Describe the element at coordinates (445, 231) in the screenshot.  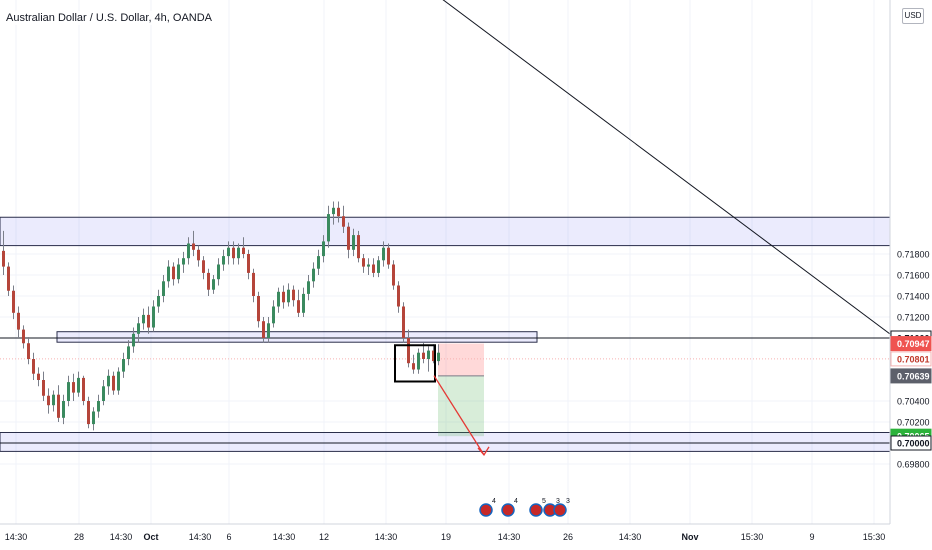
I see `zone-rect` at that location.